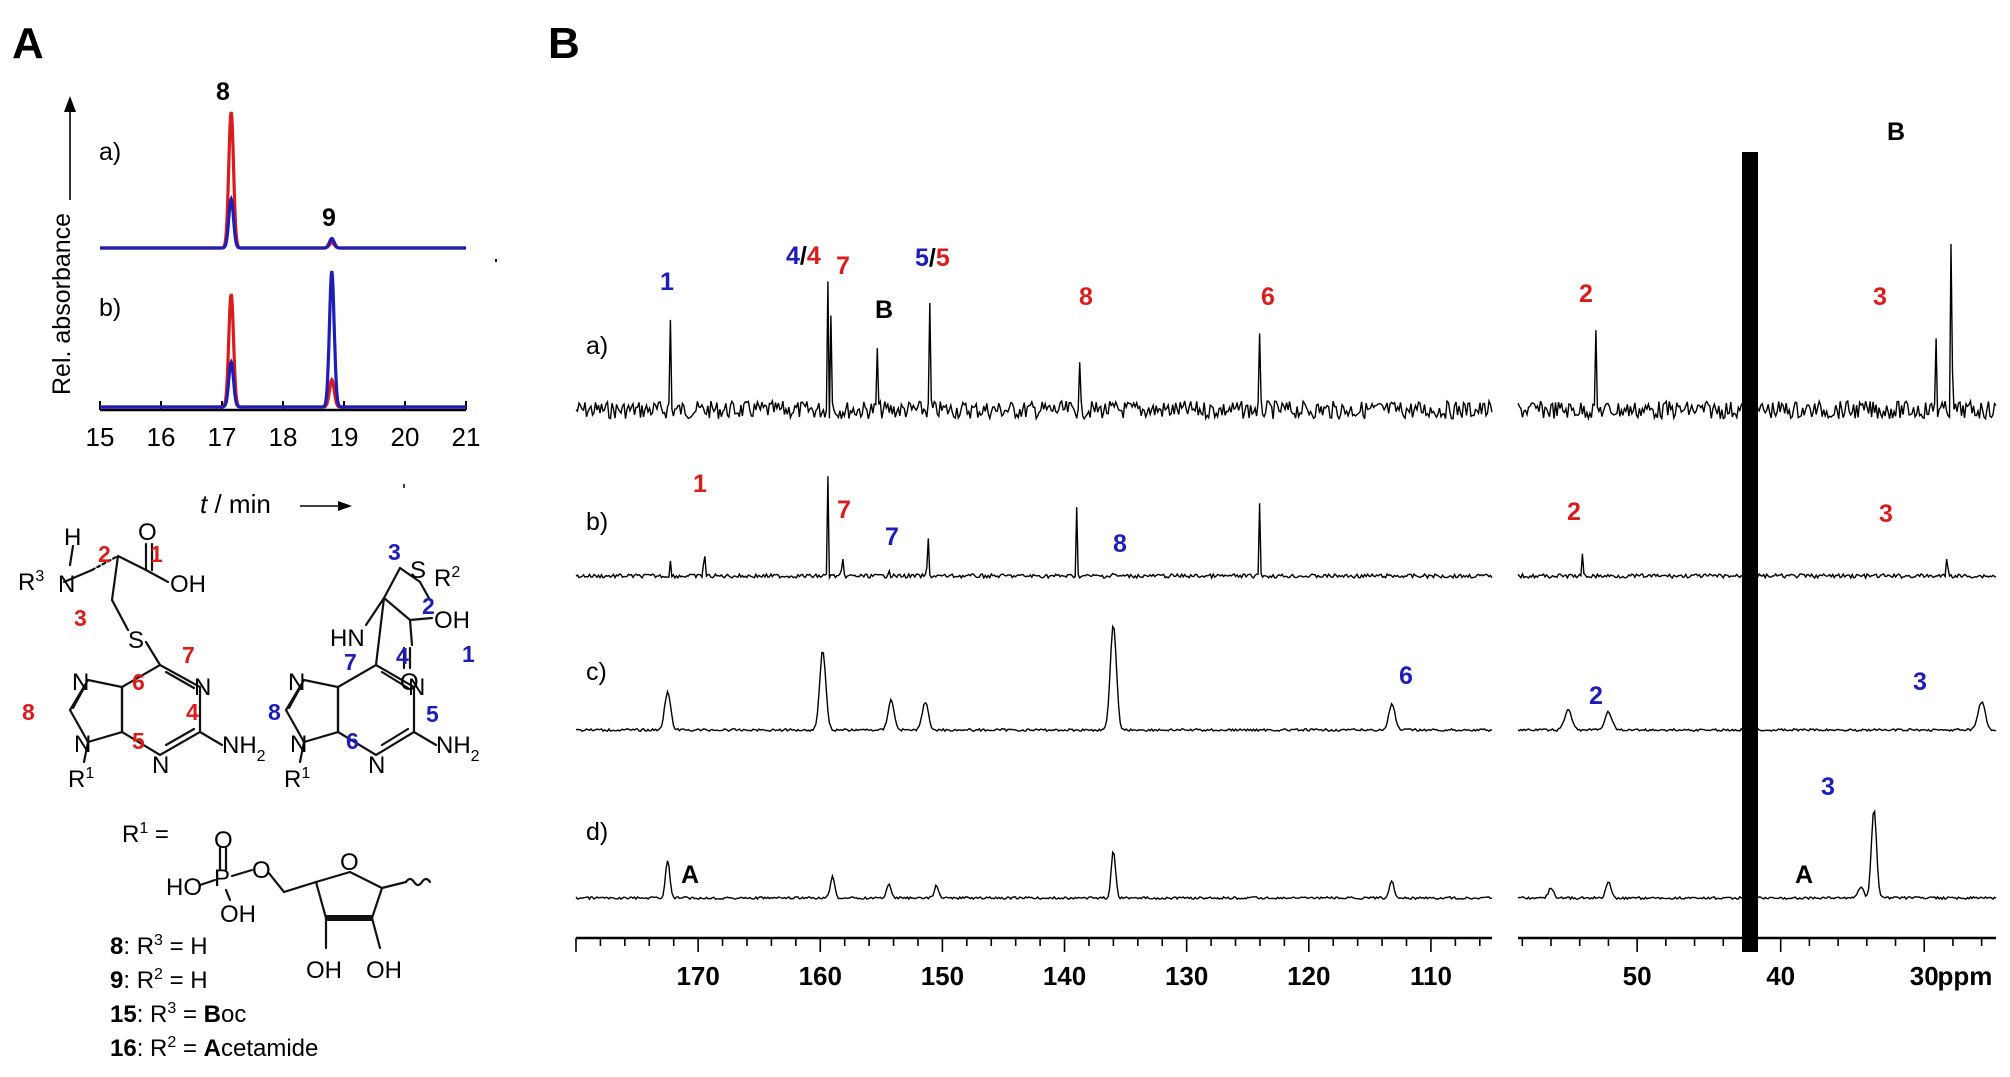 This screenshot has height=1077, width=2010. I want to click on peak-c-6: 6, so click(1406, 676).